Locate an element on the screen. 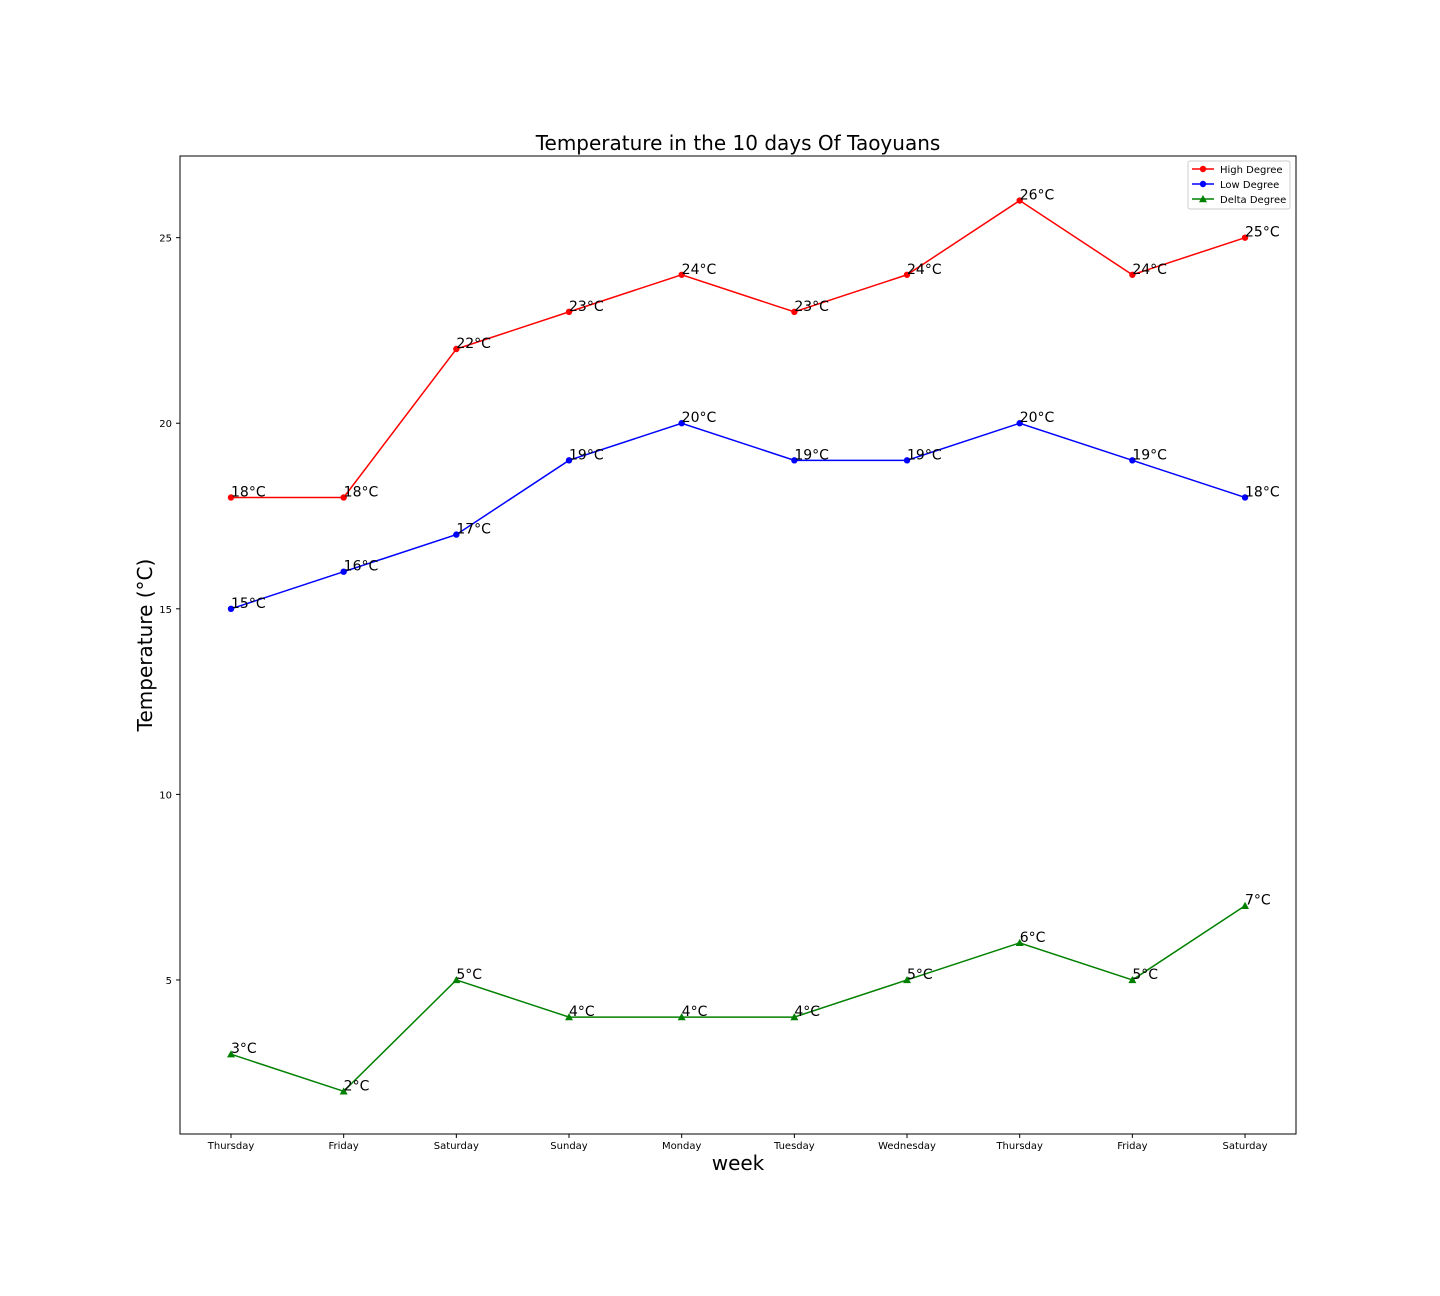 The width and height of the screenshot is (1440, 1296). data-label: 2°C is located at coordinates (357, 1086).